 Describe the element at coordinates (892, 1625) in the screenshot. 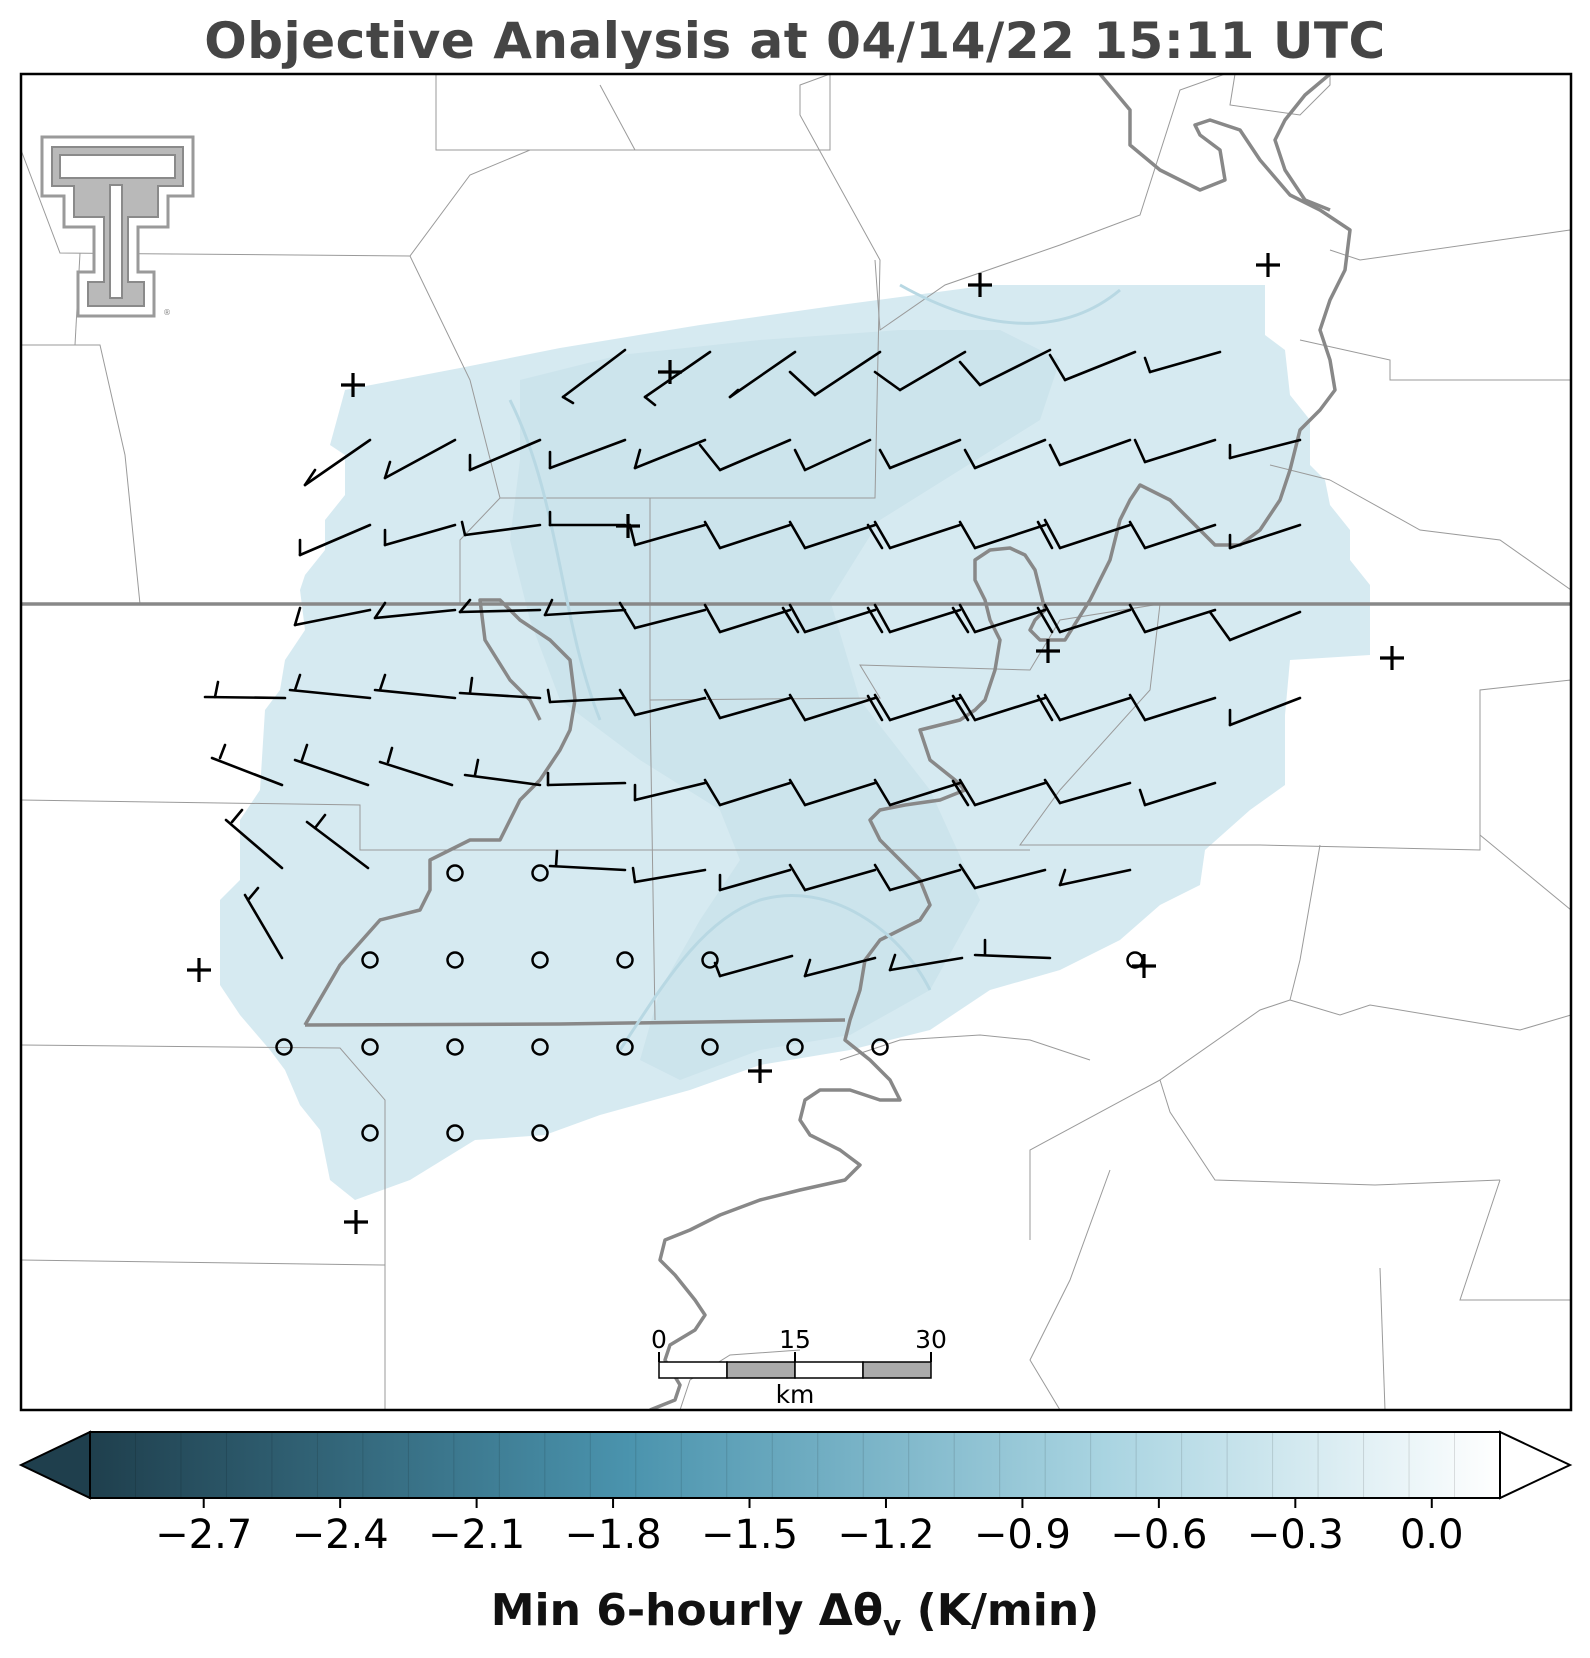

I see `colorbar-label-subscript: v` at that location.